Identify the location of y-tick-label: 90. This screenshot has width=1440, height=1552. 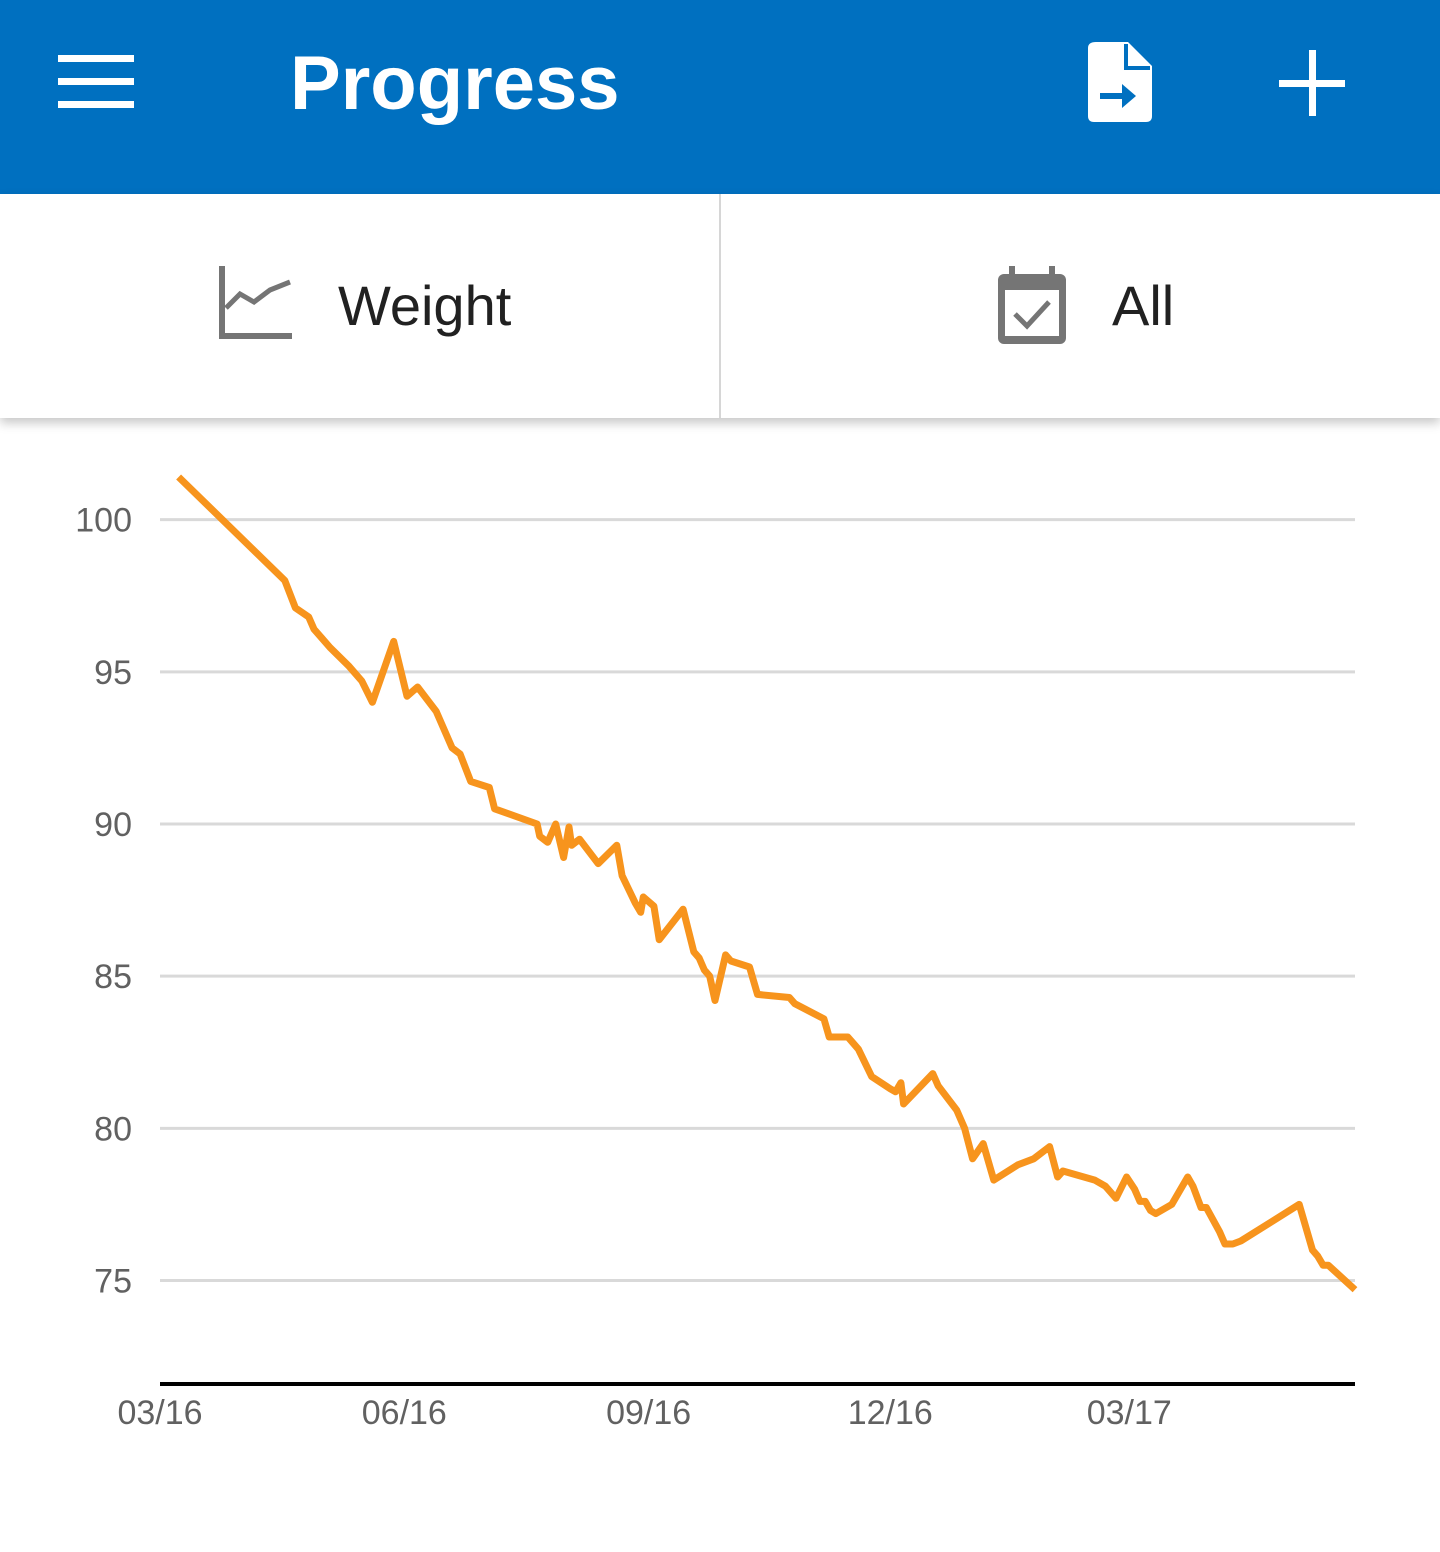
(113, 825).